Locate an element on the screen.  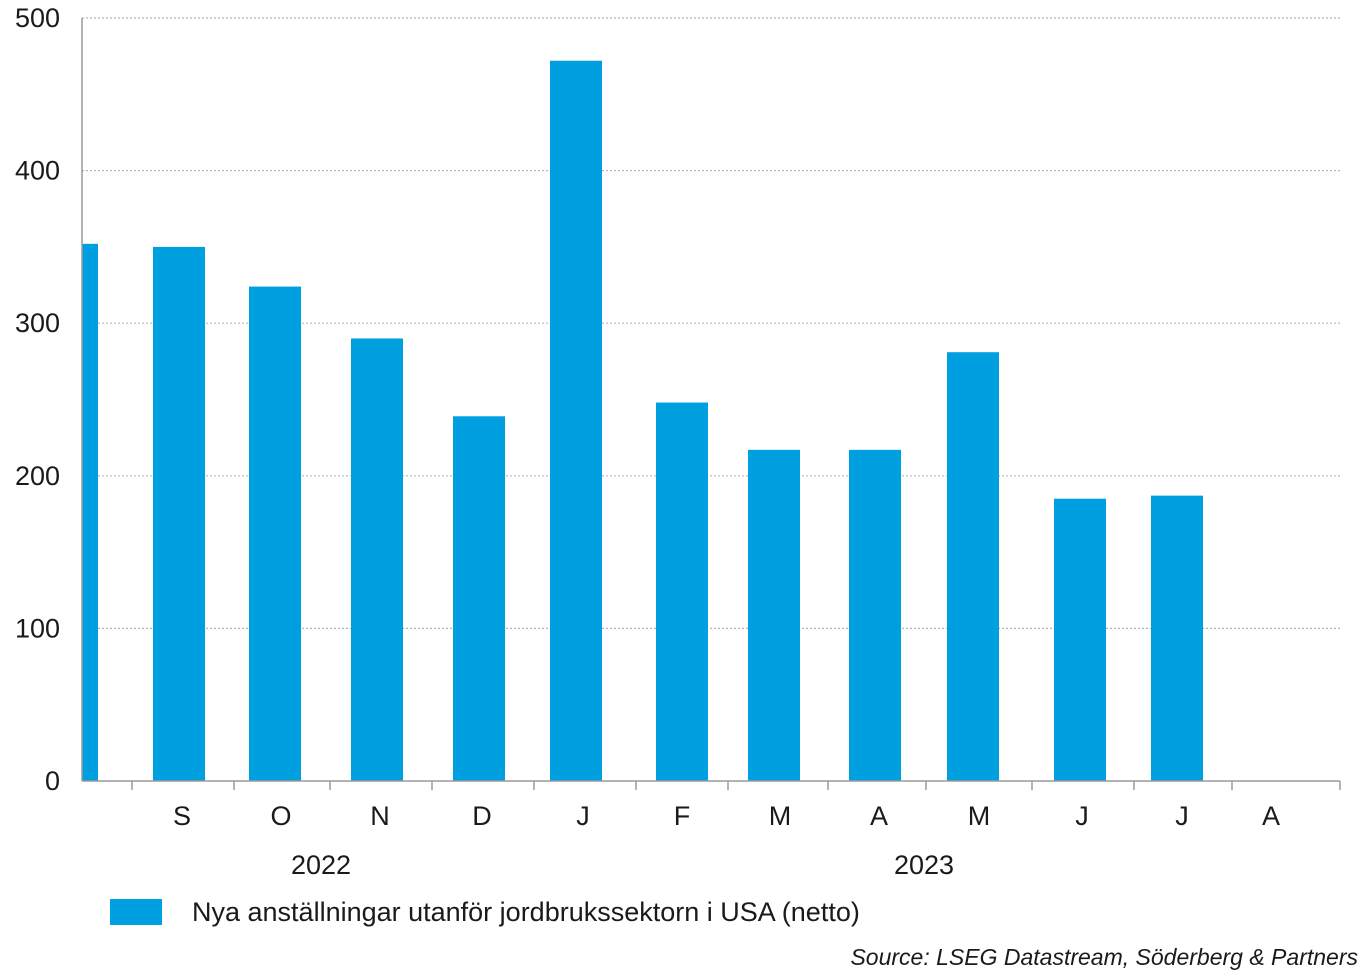
x-tick-label: N is located at coordinates (380, 816).